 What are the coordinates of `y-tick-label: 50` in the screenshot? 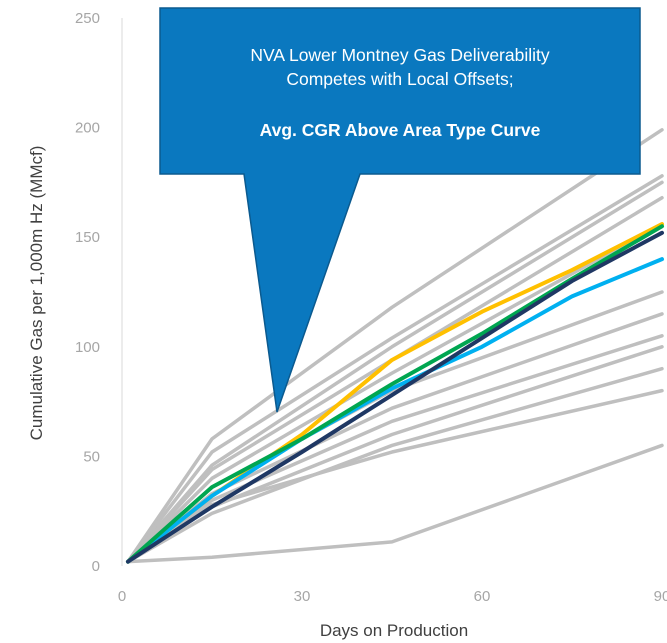 It's located at (91, 456).